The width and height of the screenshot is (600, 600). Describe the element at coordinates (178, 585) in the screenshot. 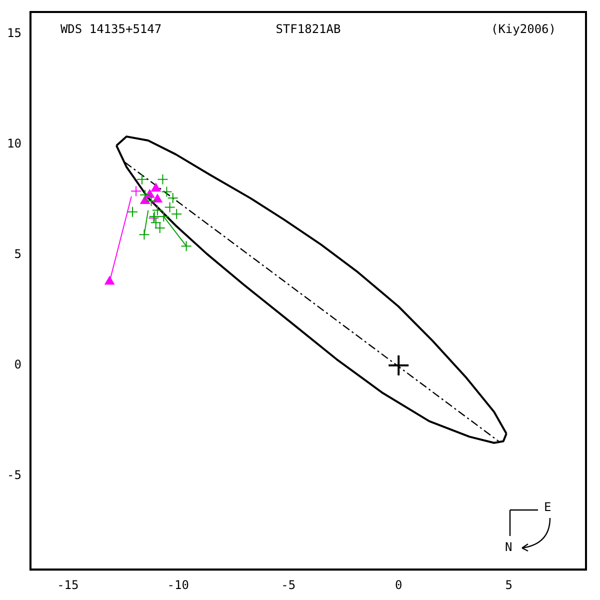

I see `x-tick-label: -10` at that location.